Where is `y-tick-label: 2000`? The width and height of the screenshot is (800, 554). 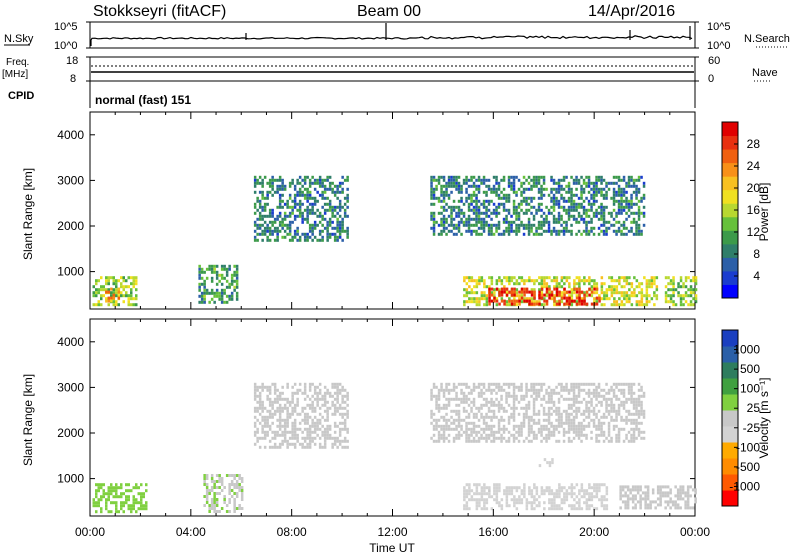
y-tick-label: 2000 is located at coordinates (70, 226).